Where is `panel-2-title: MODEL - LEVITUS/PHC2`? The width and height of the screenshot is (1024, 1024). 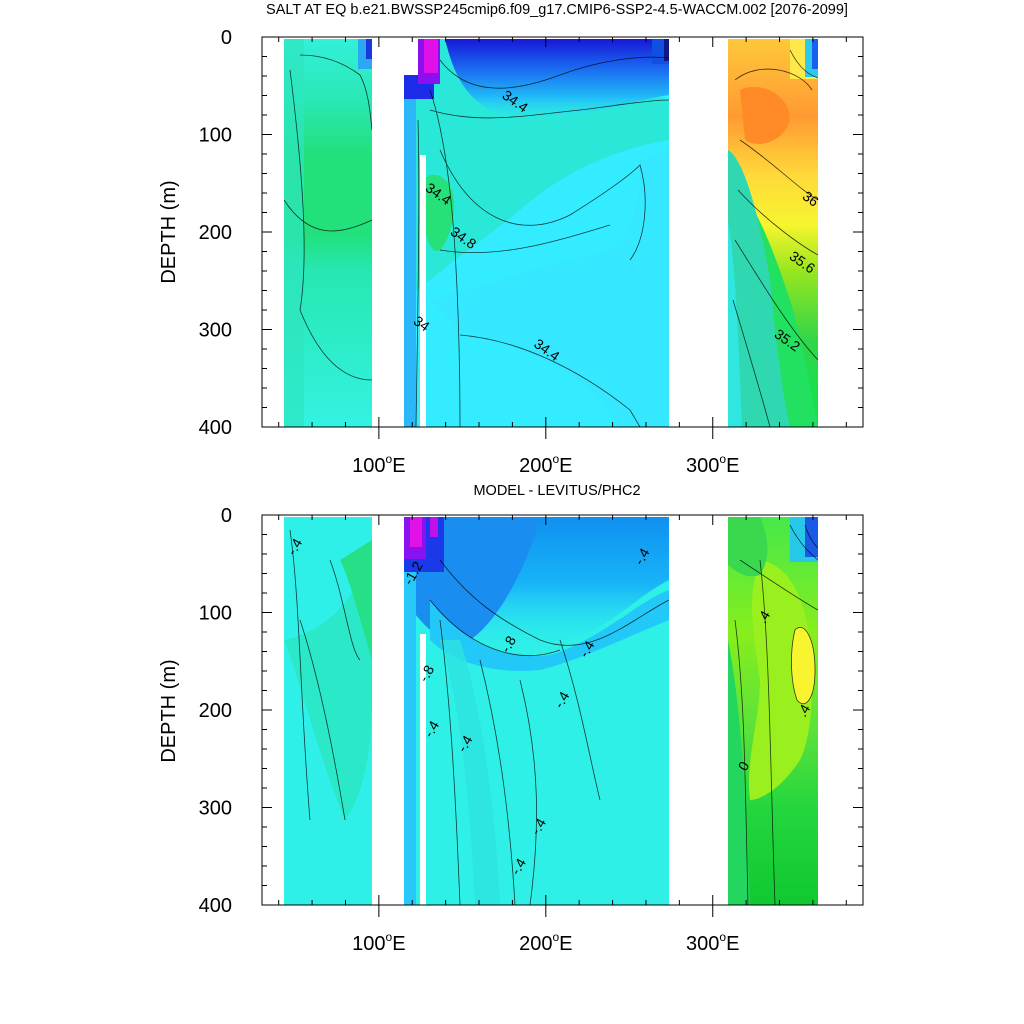
panel-2-title: MODEL - LEVITUS/PHC2 is located at coordinates (556, 491).